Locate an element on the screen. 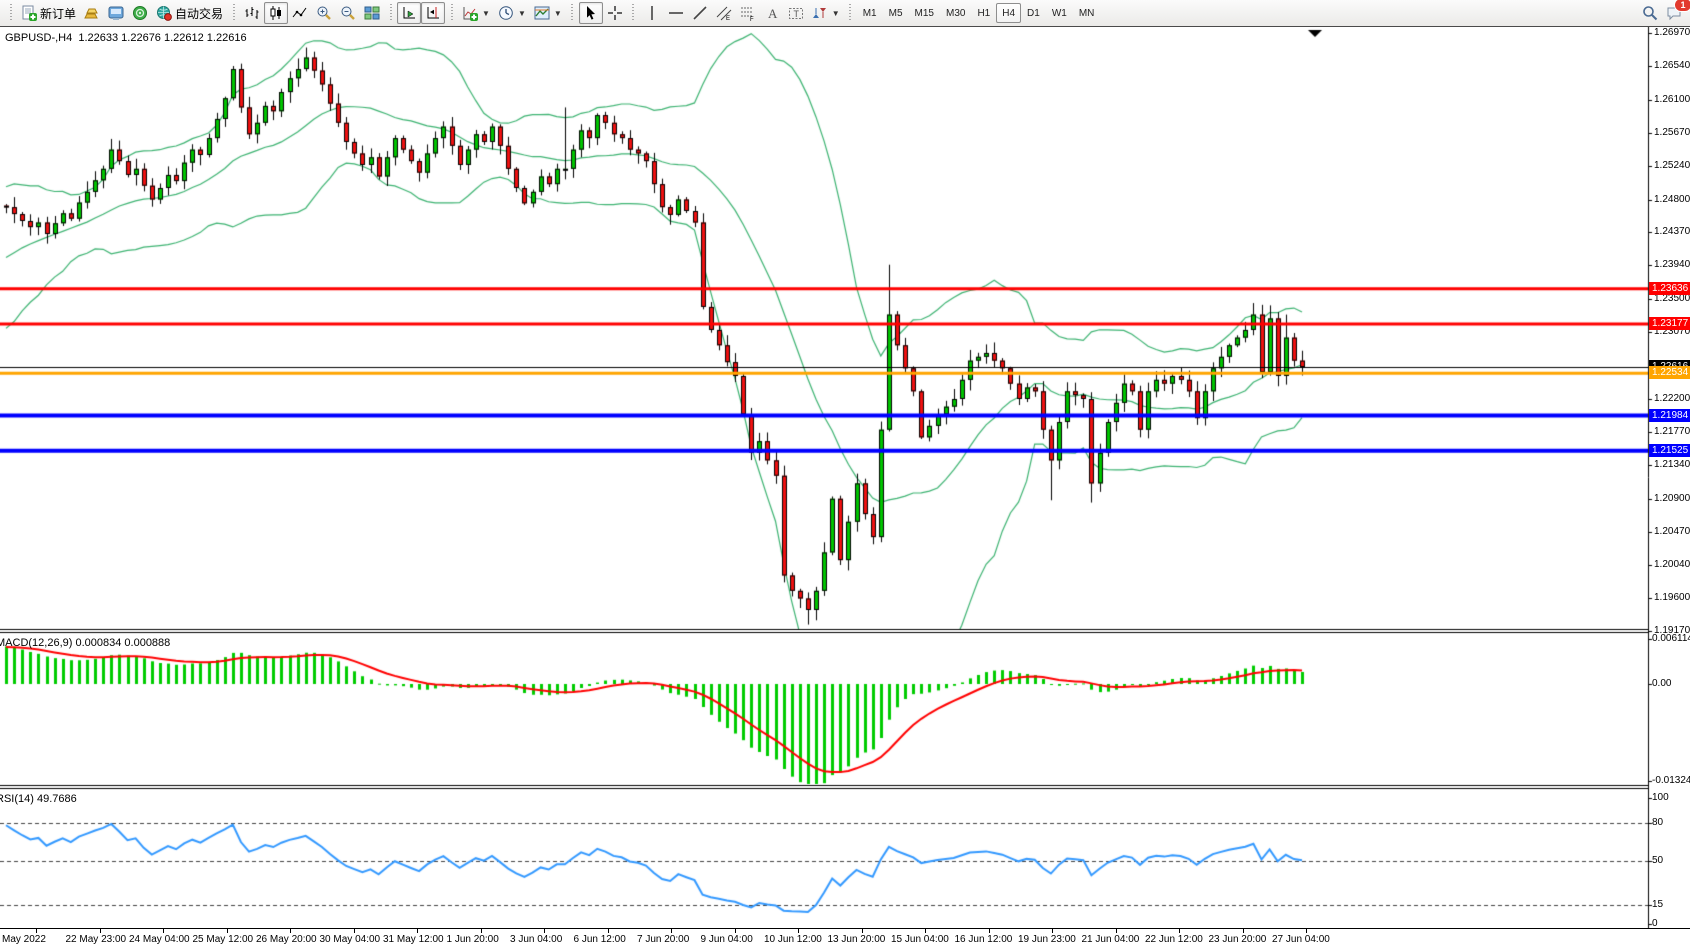  autotrading-label: 自动交易 is located at coordinates (199, 13).